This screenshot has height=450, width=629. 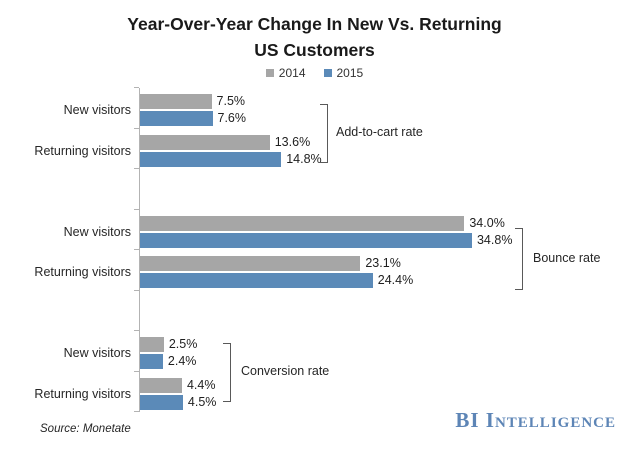 What do you see at coordinates (182, 361) in the screenshot?
I see `bar-value-label: 2.4%` at bounding box center [182, 361].